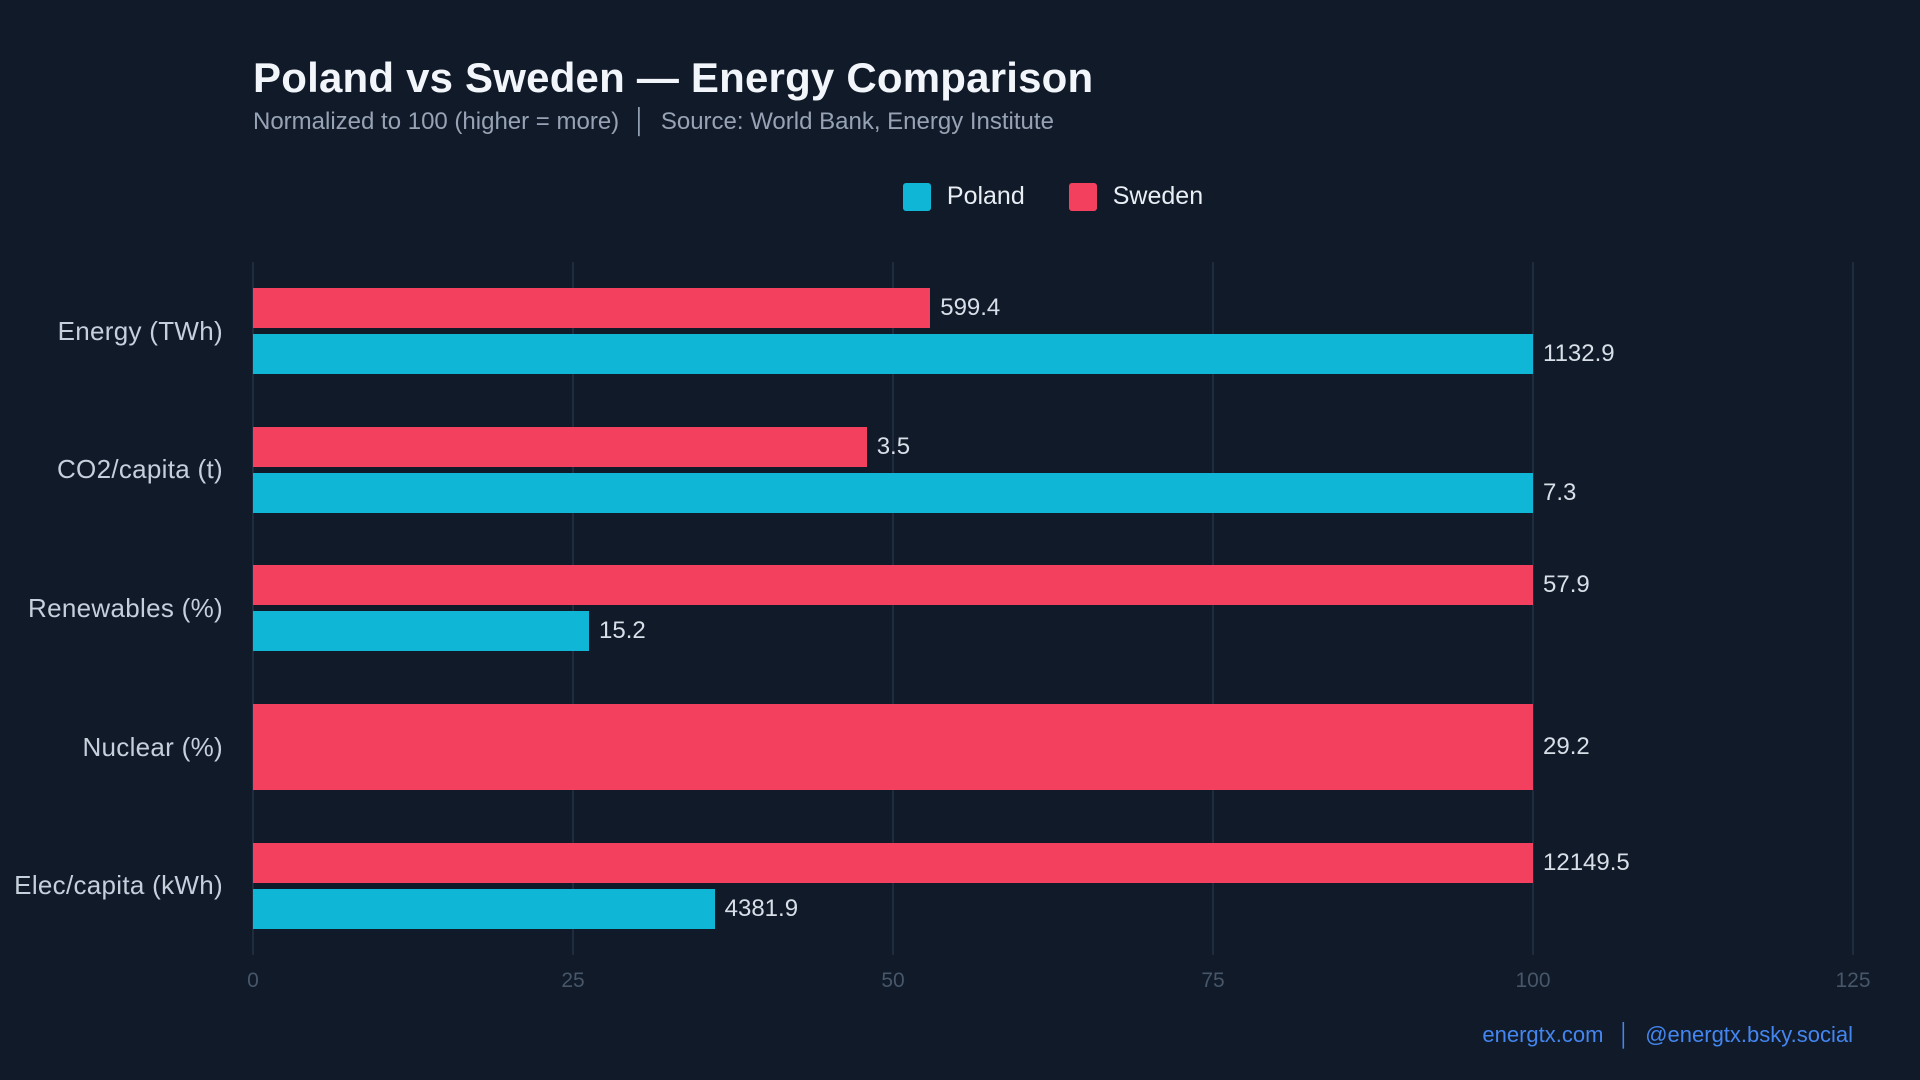 Image resolution: width=1920 pixels, height=1080 pixels. I want to click on bar-group-renewables: 57.9 15.2, so click(1053, 608).